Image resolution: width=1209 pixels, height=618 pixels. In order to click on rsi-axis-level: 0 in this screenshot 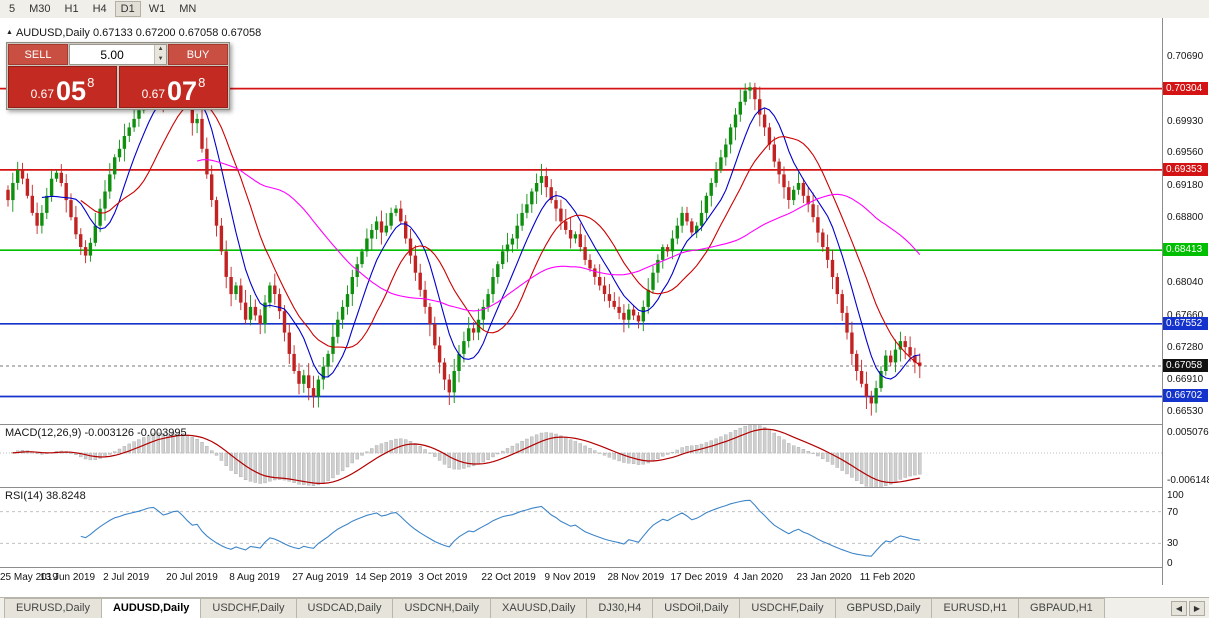, I will do `click(1170, 563)`.